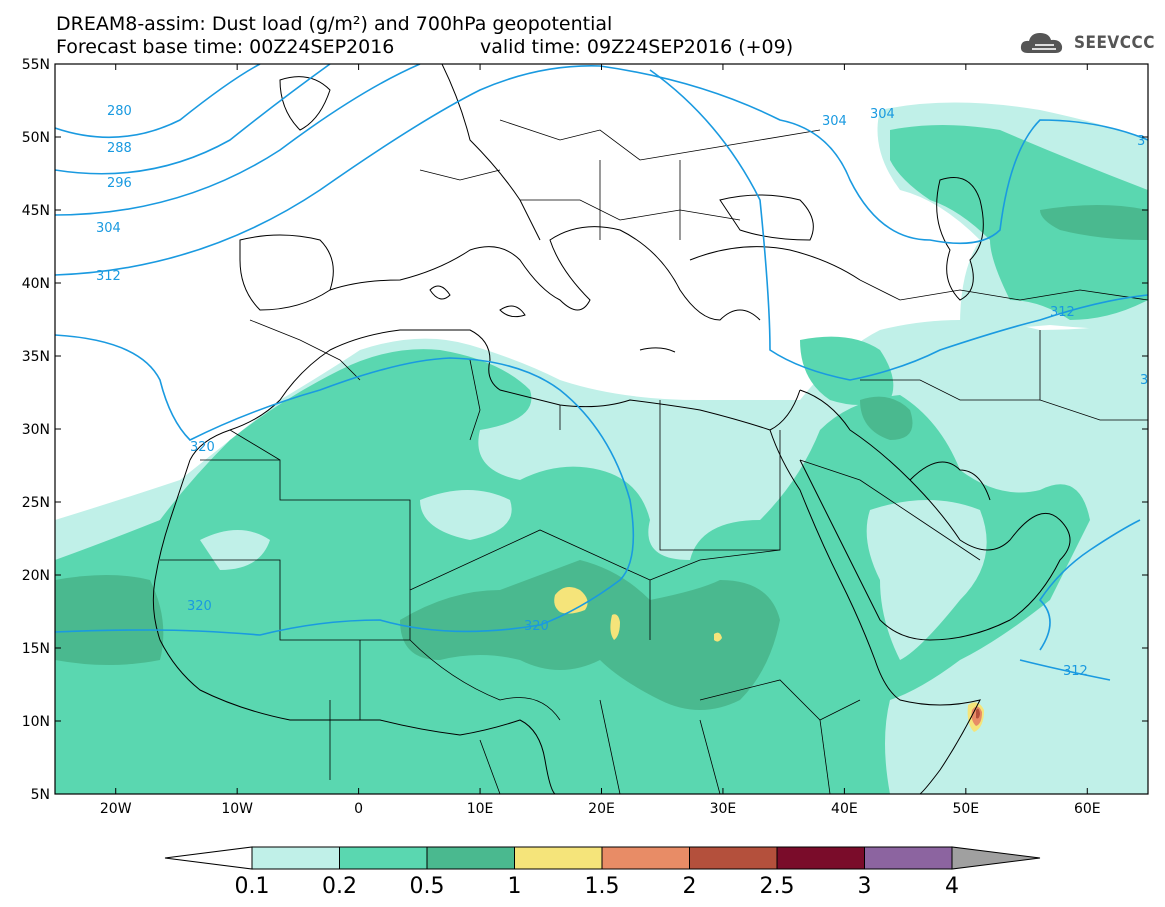 This screenshot has width=1165, height=907. What do you see at coordinates (36, 576) in the screenshot?
I see `lat-label: 20N` at bounding box center [36, 576].